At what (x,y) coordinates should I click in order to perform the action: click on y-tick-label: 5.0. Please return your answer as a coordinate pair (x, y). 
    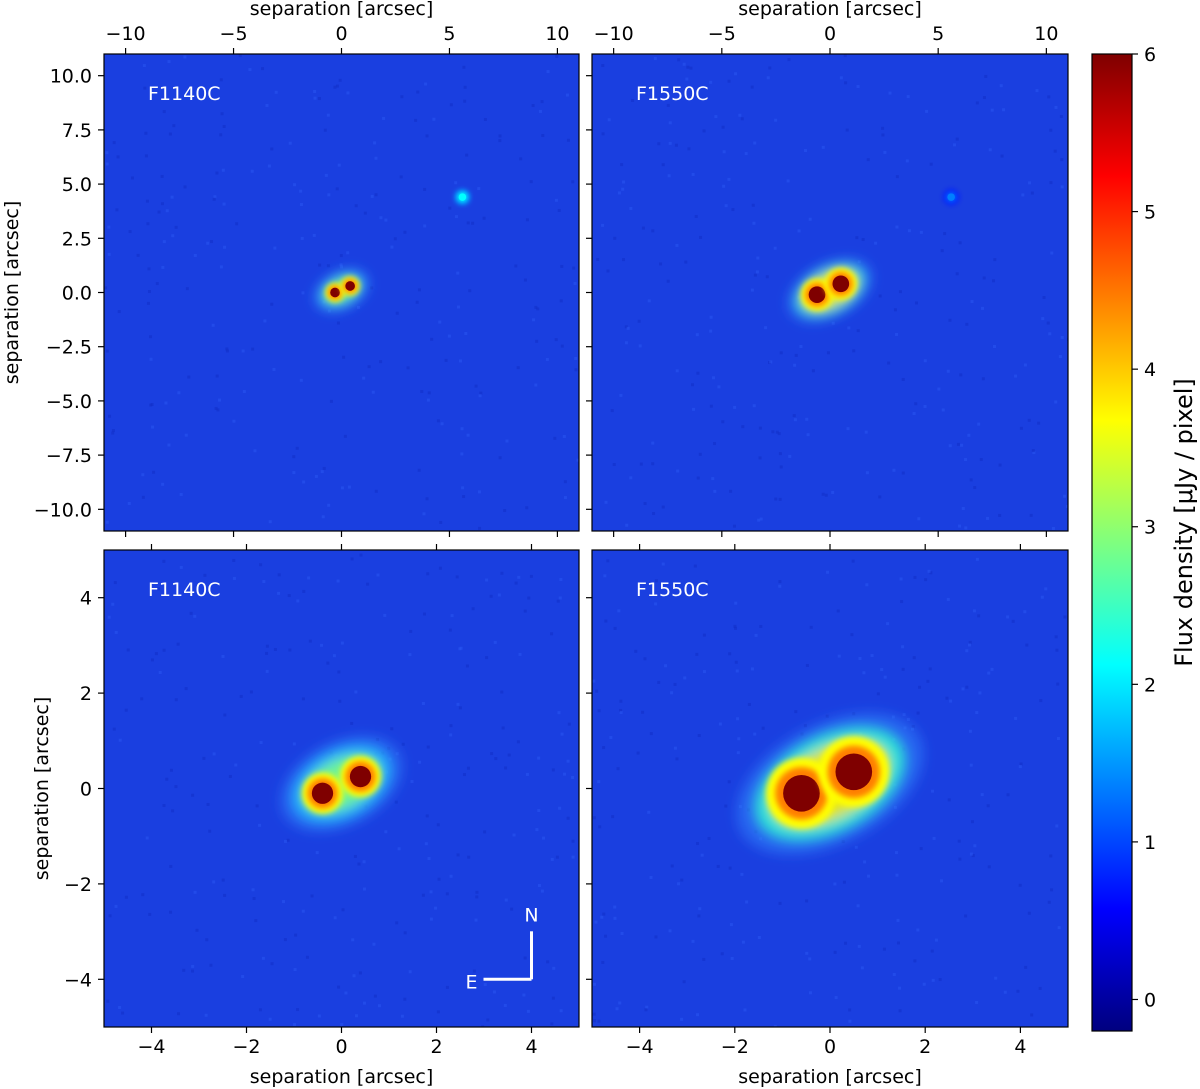
    Looking at the image, I should click on (77, 185).